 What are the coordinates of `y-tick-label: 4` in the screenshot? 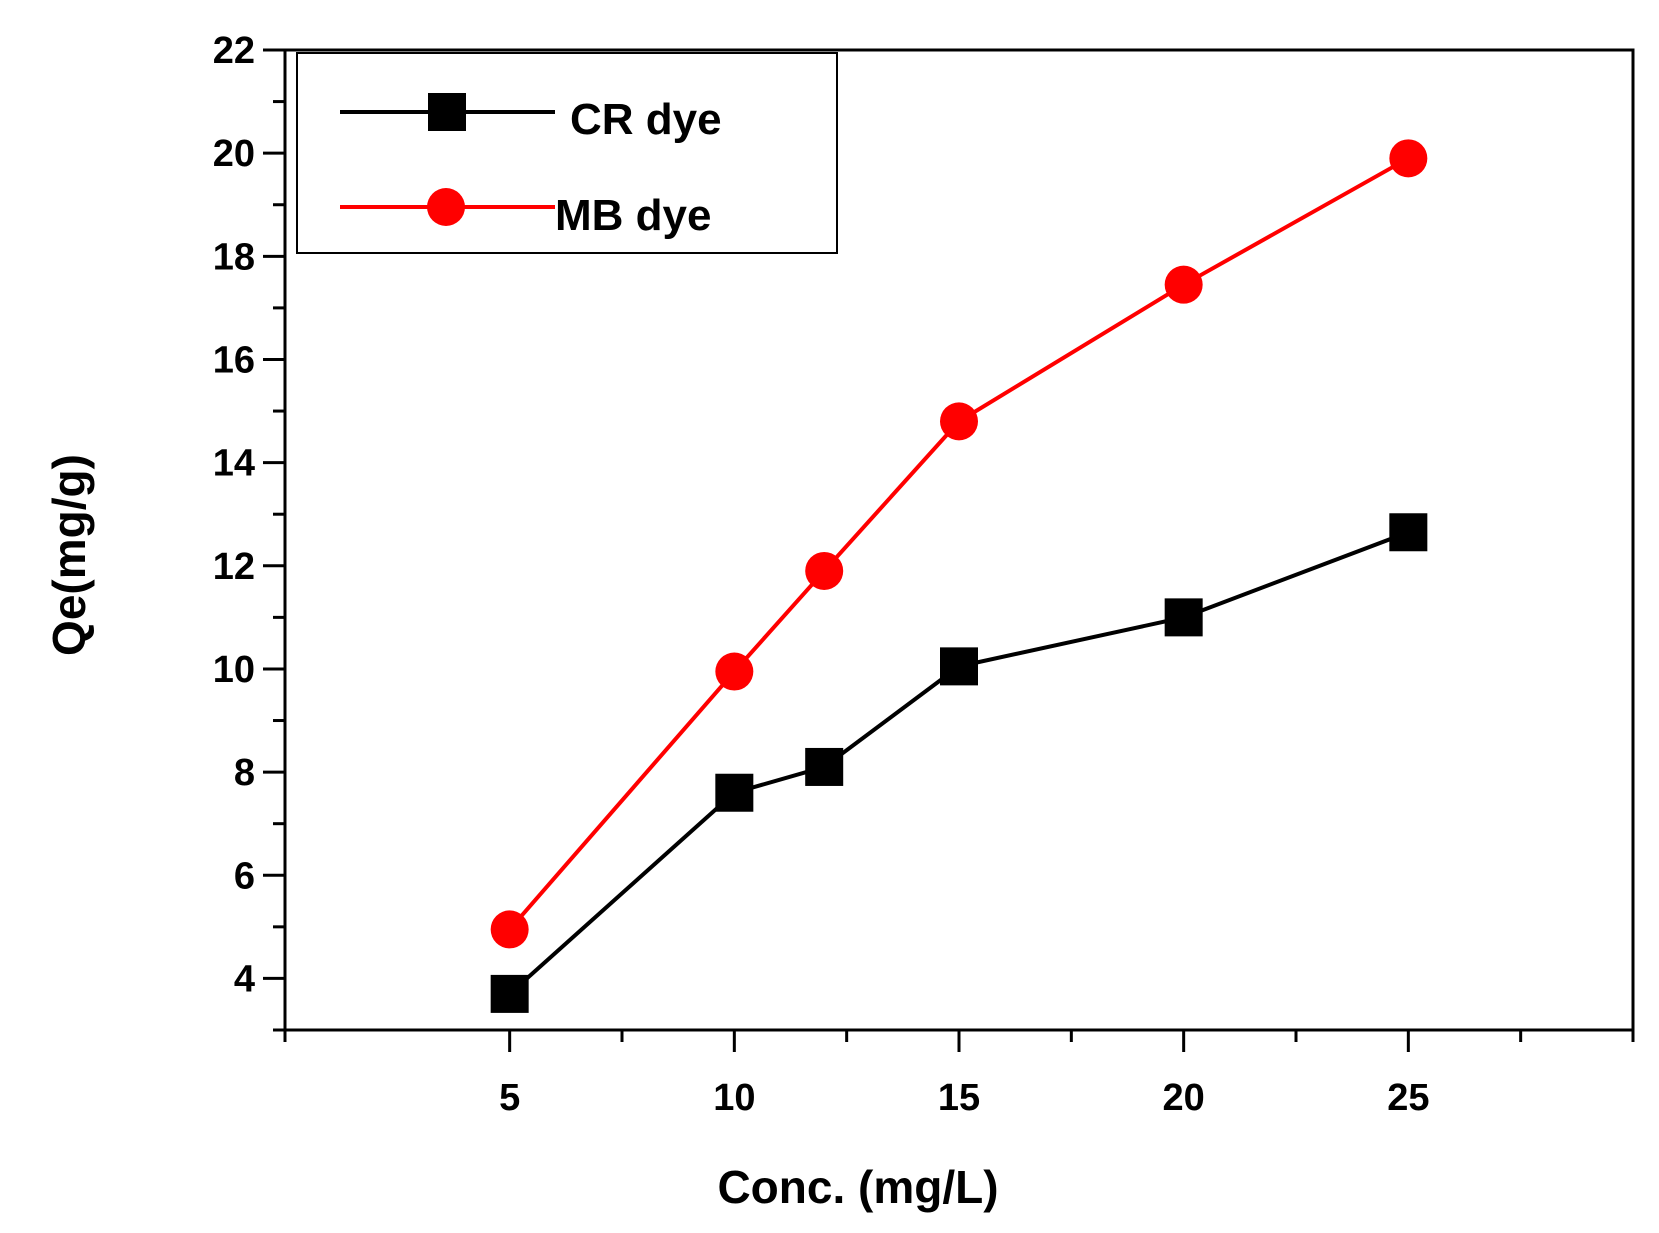 It's located at (244, 979).